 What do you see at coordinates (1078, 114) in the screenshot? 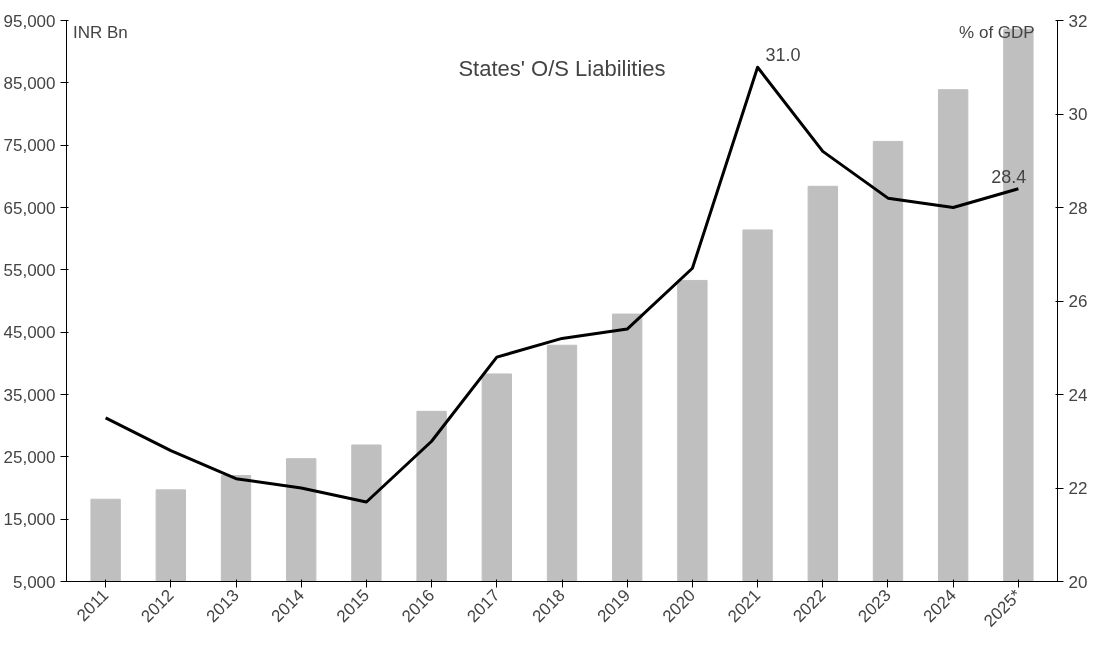
I see `y2-tick-label: 30` at bounding box center [1078, 114].